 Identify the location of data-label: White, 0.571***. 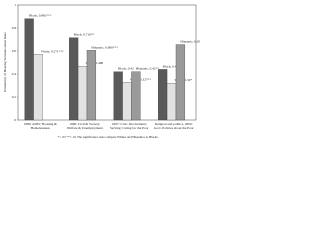
(52, 51).